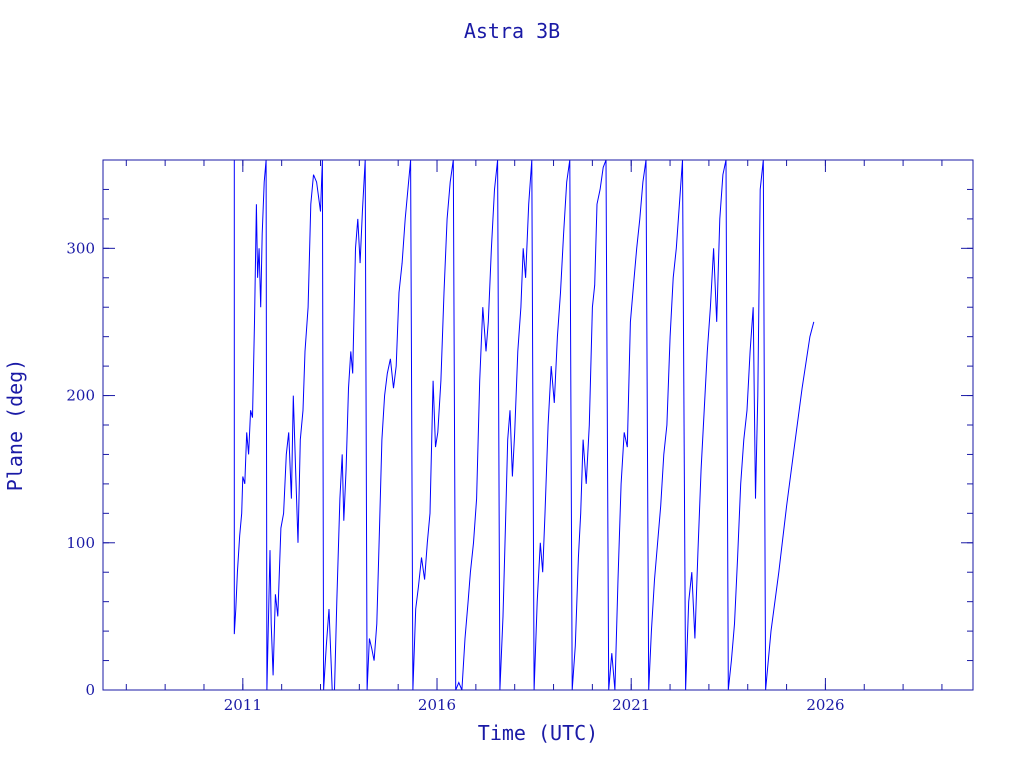 This screenshot has height=768, width=1024. I want to click on x-tick-label: 2016, so click(437, 705).